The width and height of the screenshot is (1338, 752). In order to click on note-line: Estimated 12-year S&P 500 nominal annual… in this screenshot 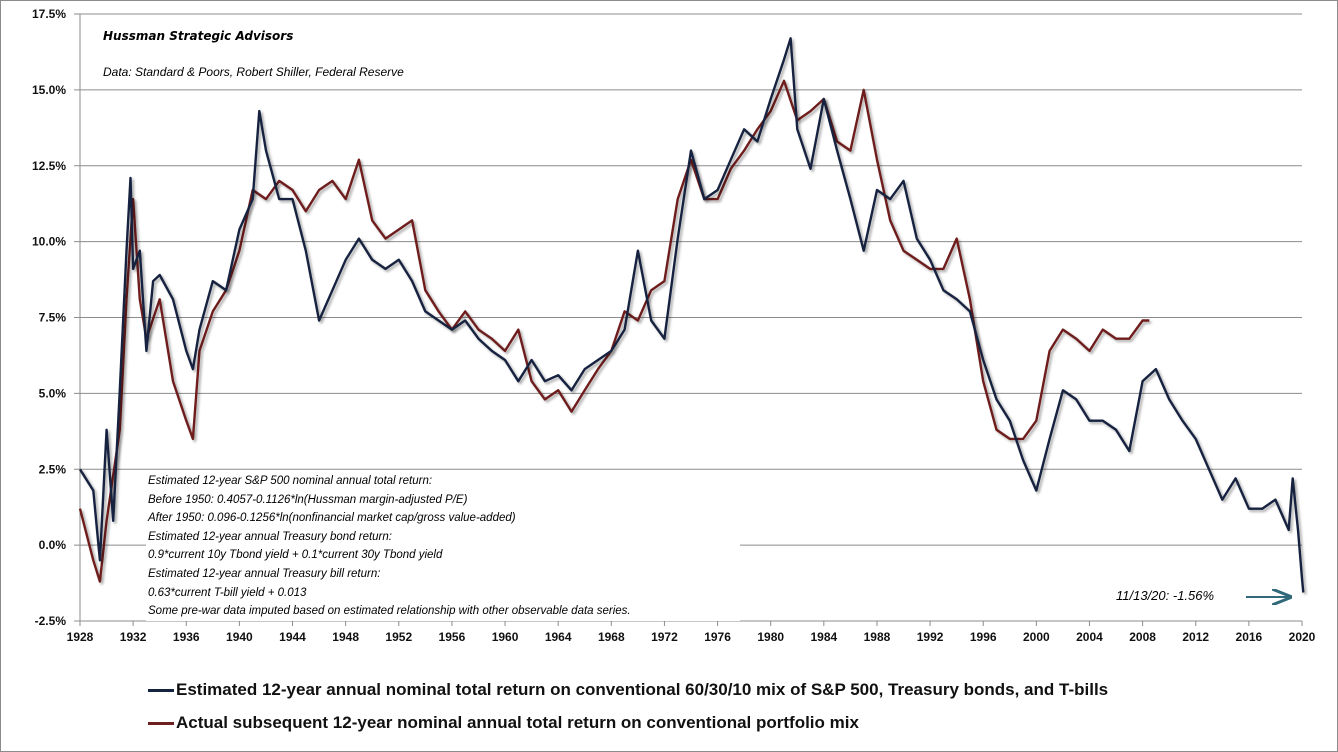, I will do `click(290, 481)`.